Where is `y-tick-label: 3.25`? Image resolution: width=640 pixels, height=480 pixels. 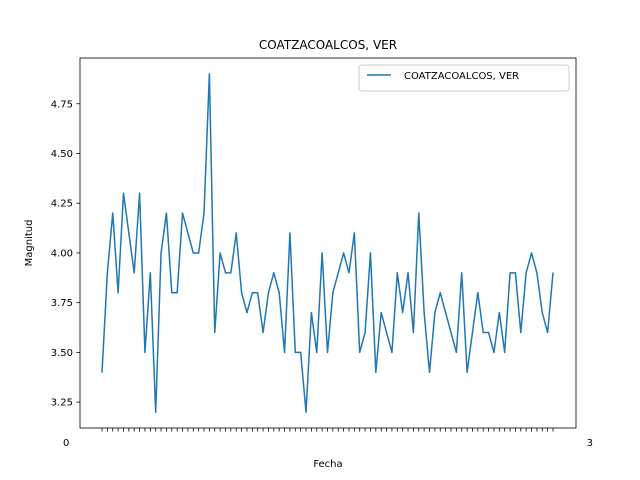 y-tick-label: 3.25 is located at coordinates (62, 403).